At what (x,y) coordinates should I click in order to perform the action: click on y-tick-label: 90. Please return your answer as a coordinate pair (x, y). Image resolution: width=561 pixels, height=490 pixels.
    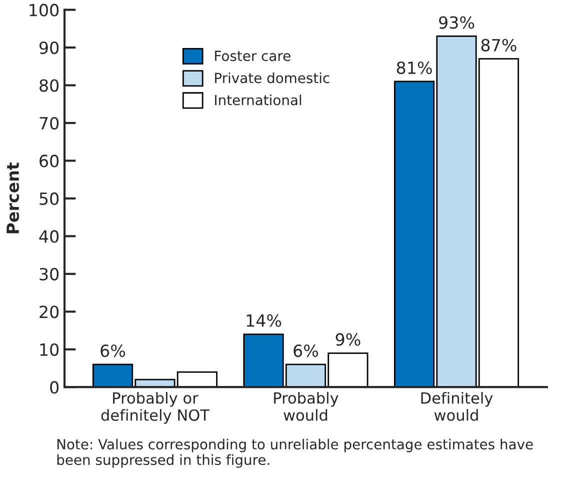
    Looking at the image, I should click on (49, 47).